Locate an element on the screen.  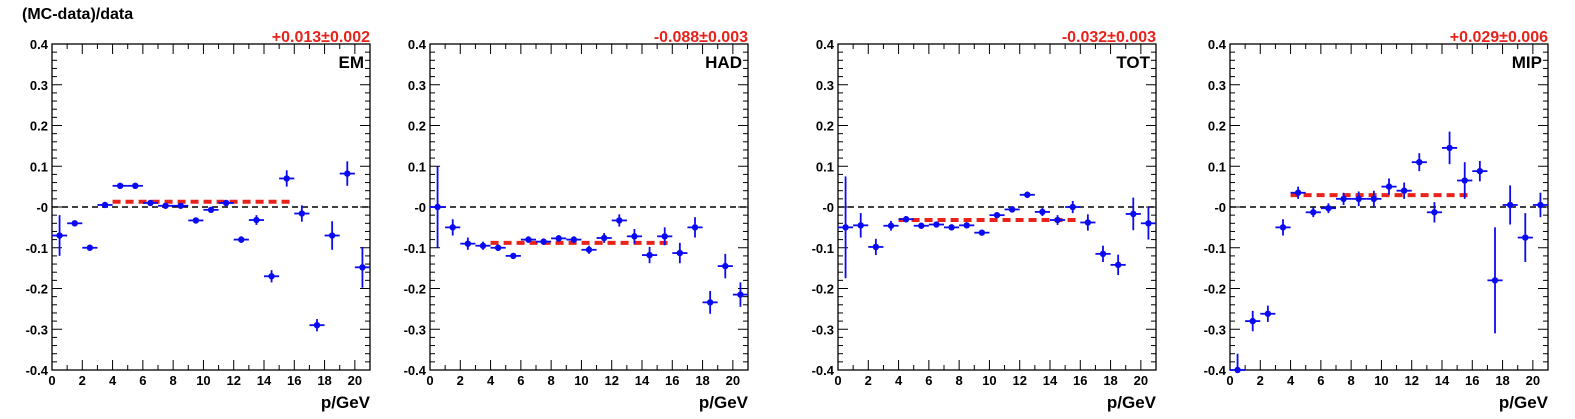
y-tick-label: 0.4 is located at coordinates (825, 44).